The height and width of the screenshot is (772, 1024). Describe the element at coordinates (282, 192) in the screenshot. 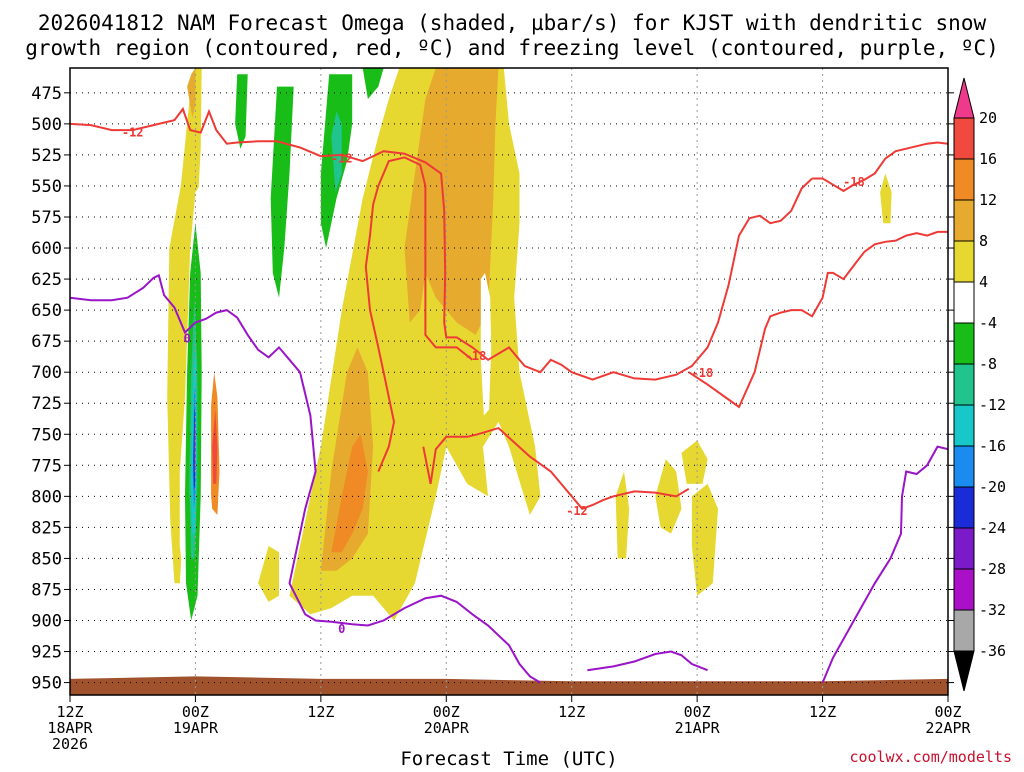

I see `omega-region-neg_8_12_b` at that location.